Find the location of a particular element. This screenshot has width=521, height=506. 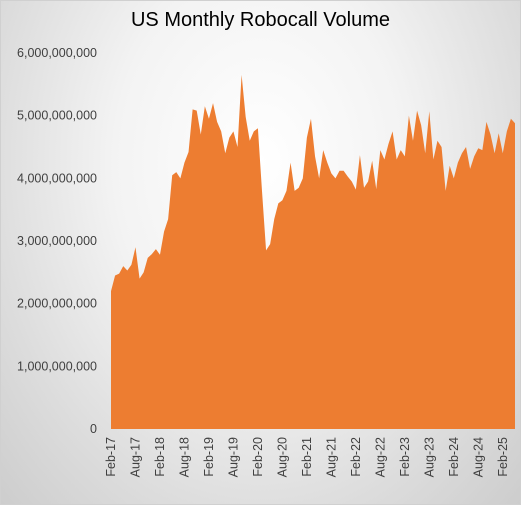

x-tick-label: Feb-23 is located at coordinates (405, 457).